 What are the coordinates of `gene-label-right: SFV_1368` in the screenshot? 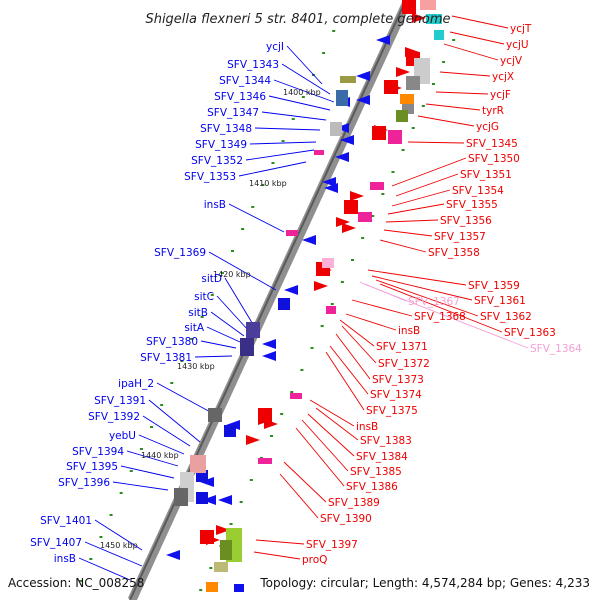 It's located at (440, 317).